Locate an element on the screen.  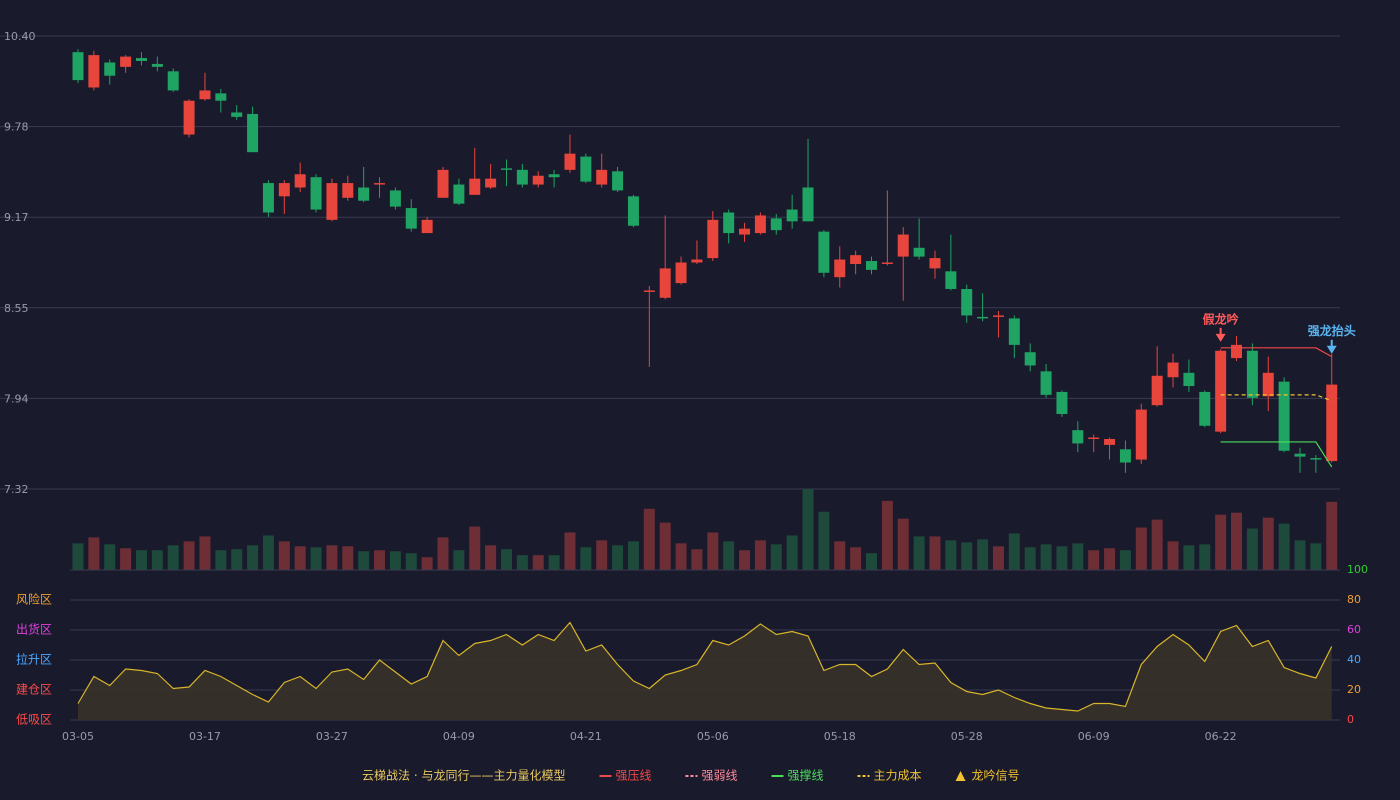
indicator-line is located at coordinates (1276, 352).